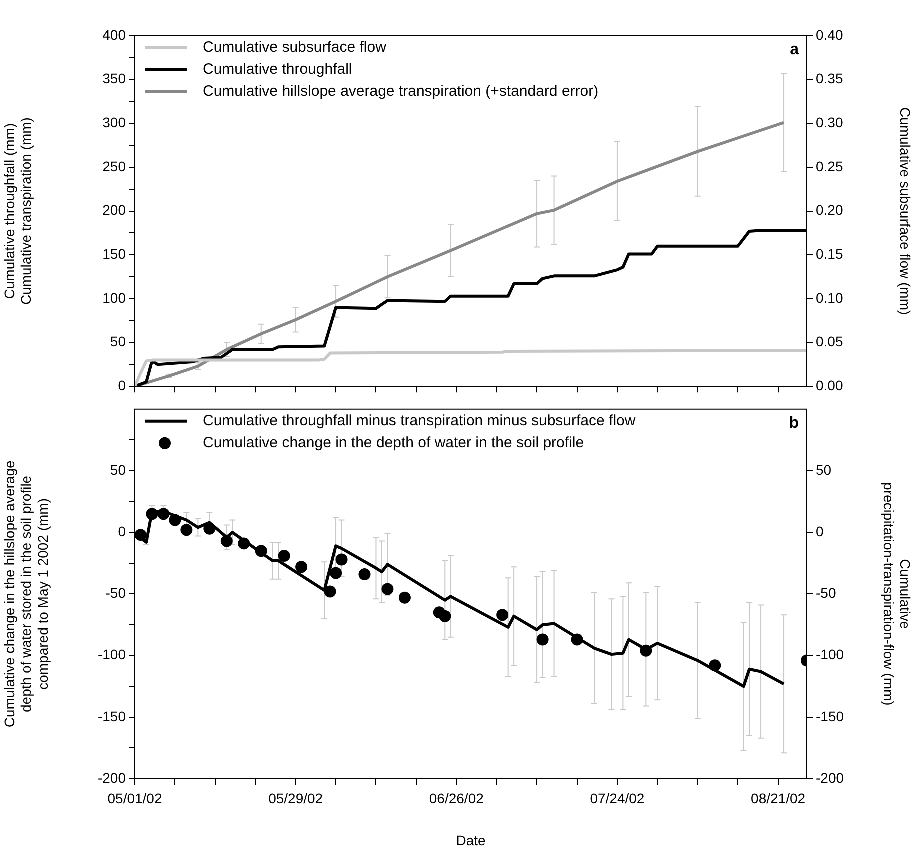  Describe the element at coordinates (830, 716) in the screenshot. I see `y2-tick-label: -150` at that location.